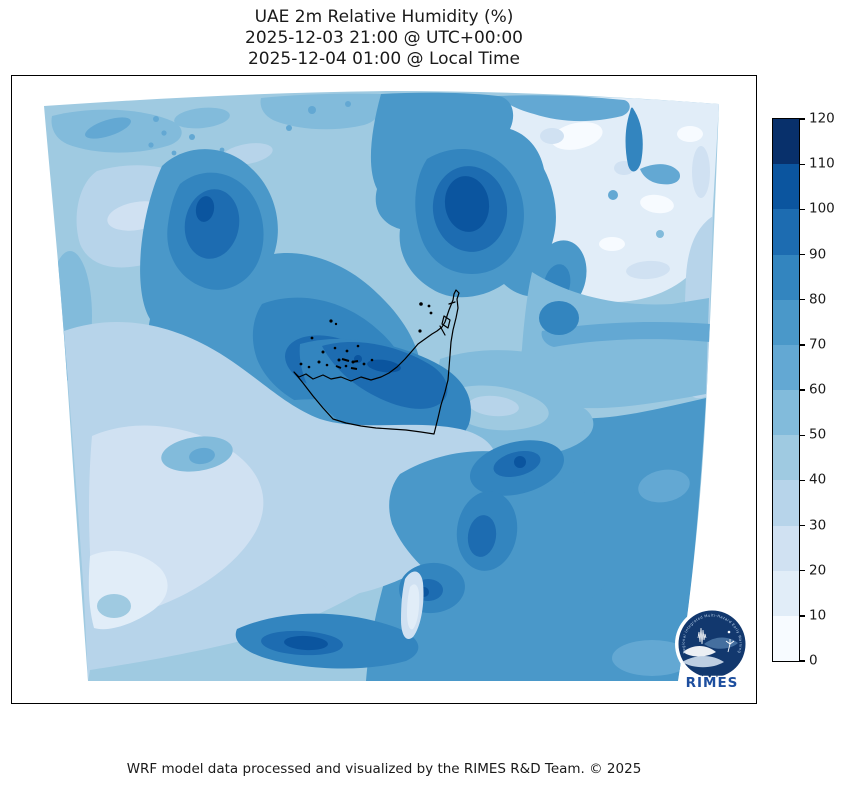  I want to click on title-line-3: 2025-12-04 01:00 @ Local Time, so click(384, 59).